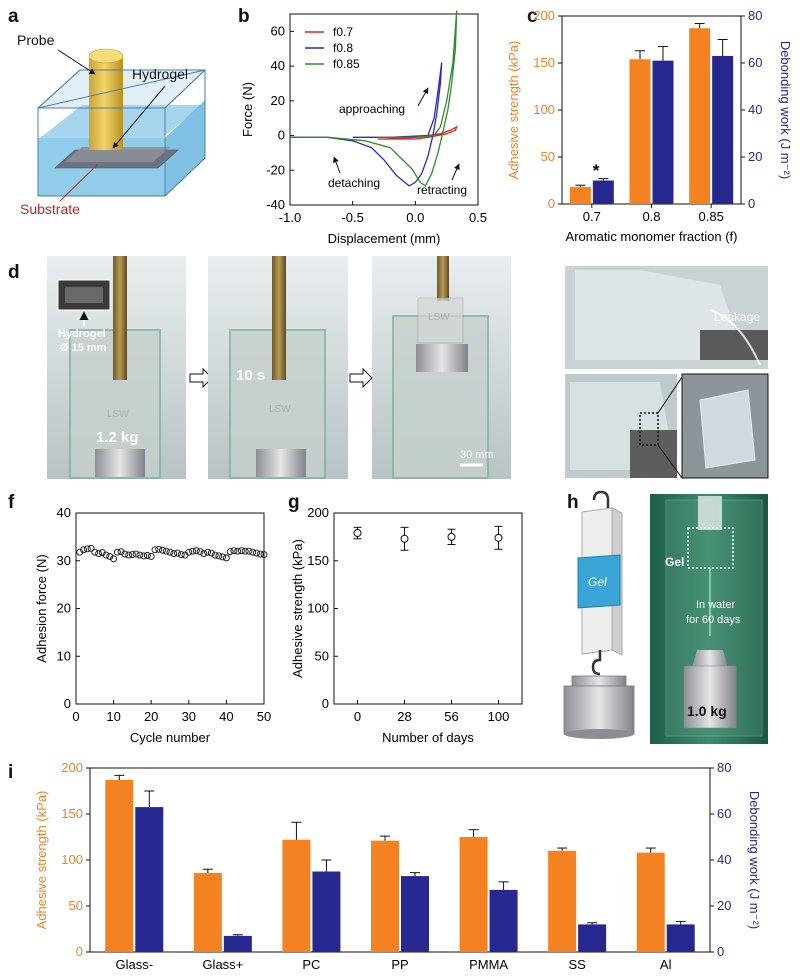  What do you see at coordinates (674, 562) in the screenshot?
I see `h-gel-label: Gel` at bounding box center [674, 562].